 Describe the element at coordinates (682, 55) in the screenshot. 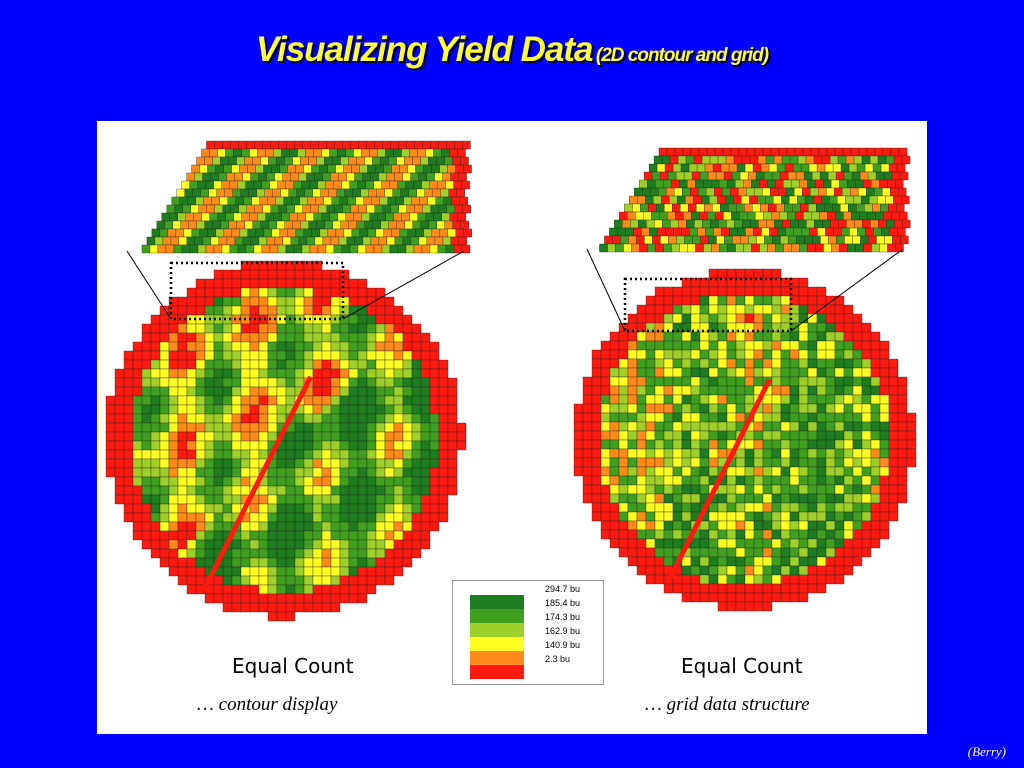

I see `title-subtitle: (2D contour and grid)` at that location.